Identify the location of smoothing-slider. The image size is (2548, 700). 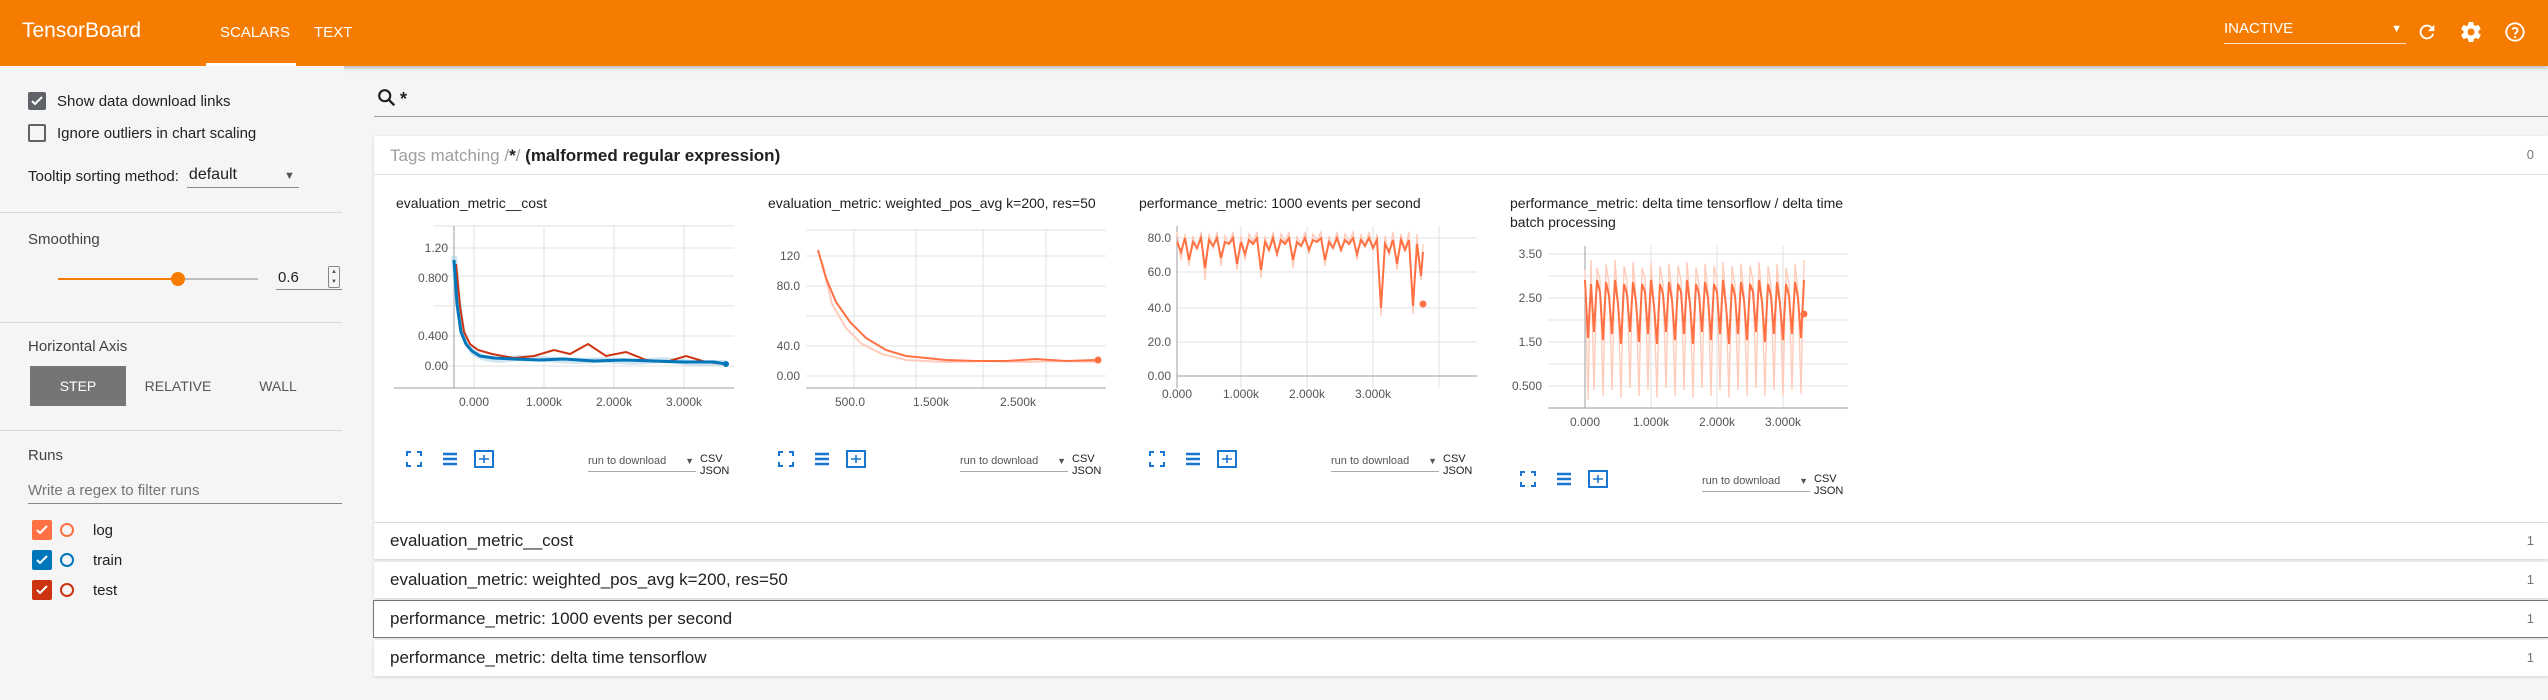
(158, 279).